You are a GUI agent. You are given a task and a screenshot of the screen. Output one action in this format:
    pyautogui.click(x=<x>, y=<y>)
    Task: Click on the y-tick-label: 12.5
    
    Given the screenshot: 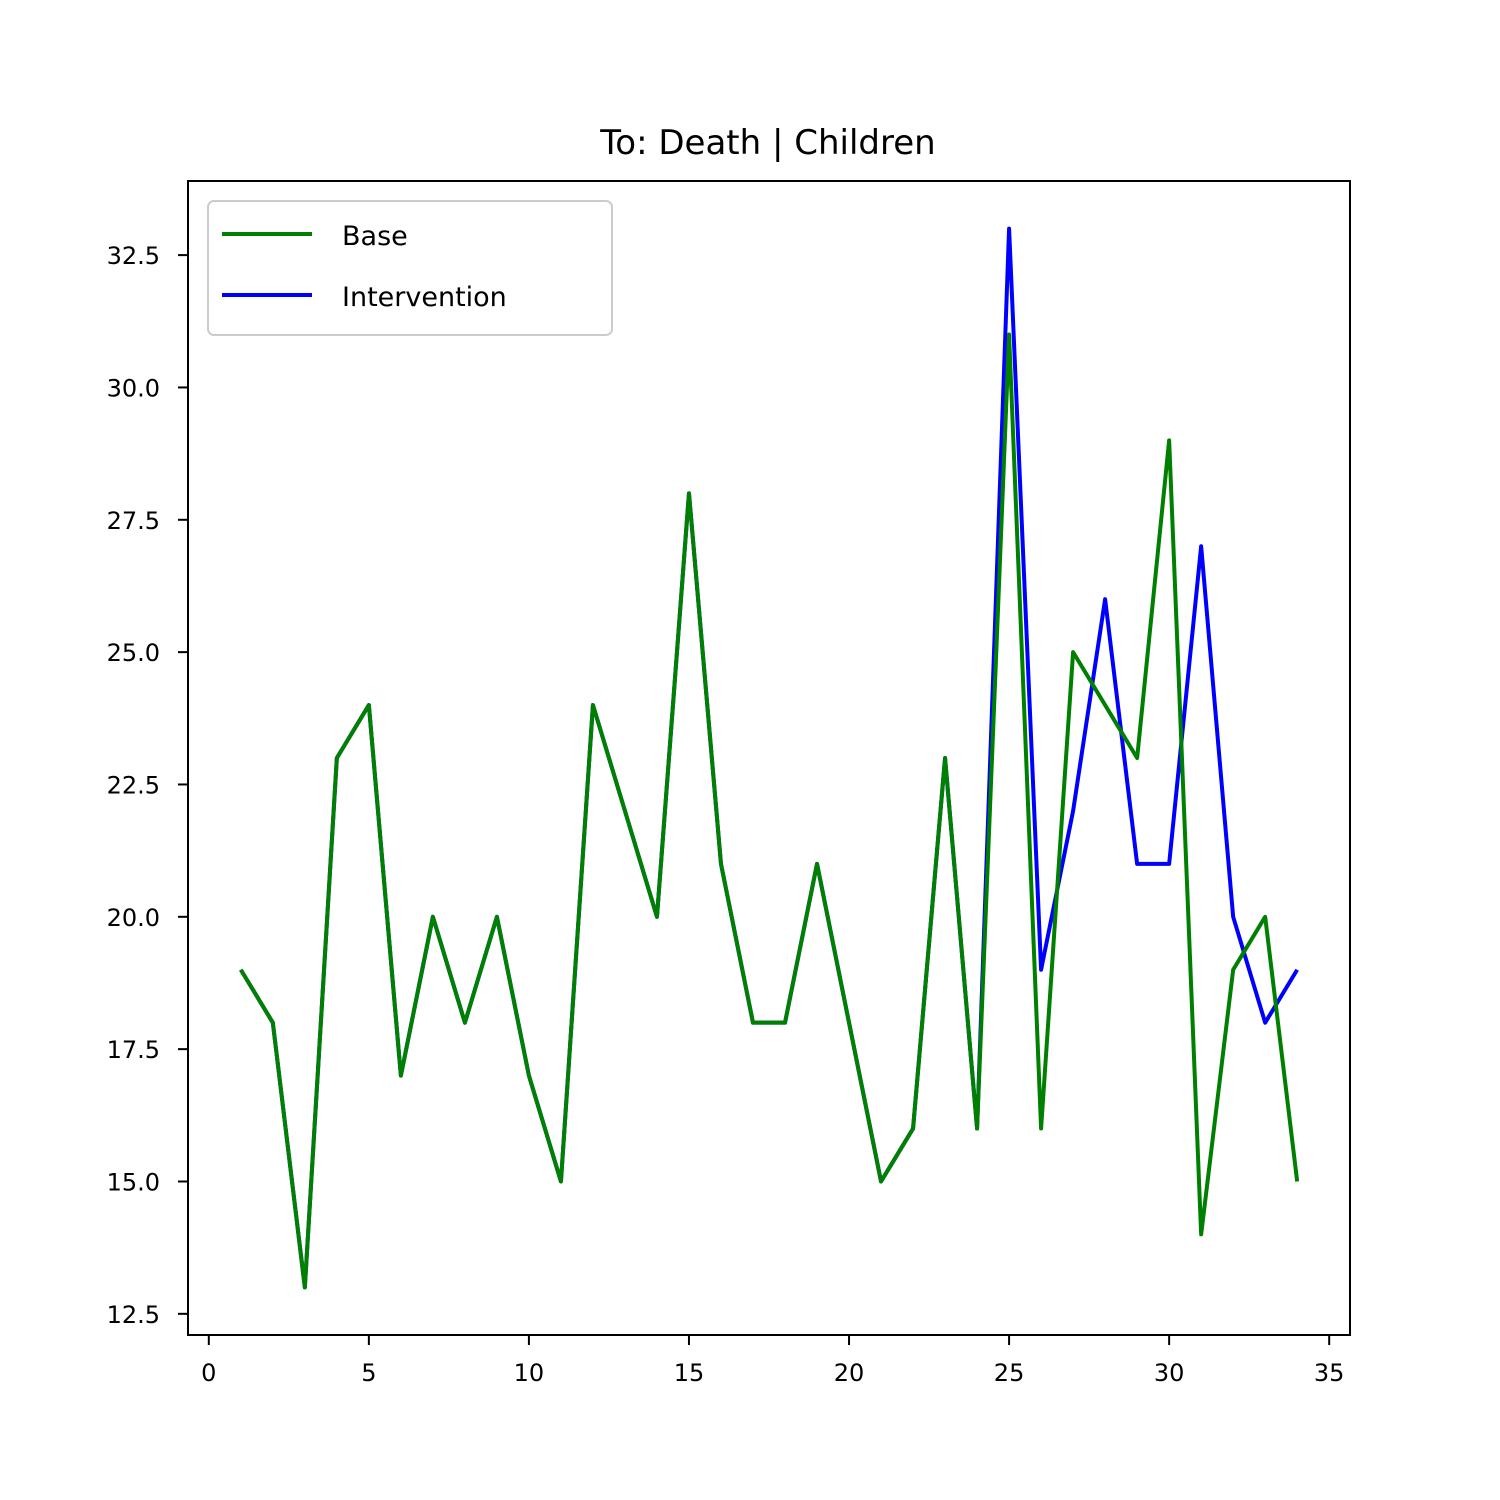 What is the action you would take?
    pyautogui.click(x=133, y=1315)
    